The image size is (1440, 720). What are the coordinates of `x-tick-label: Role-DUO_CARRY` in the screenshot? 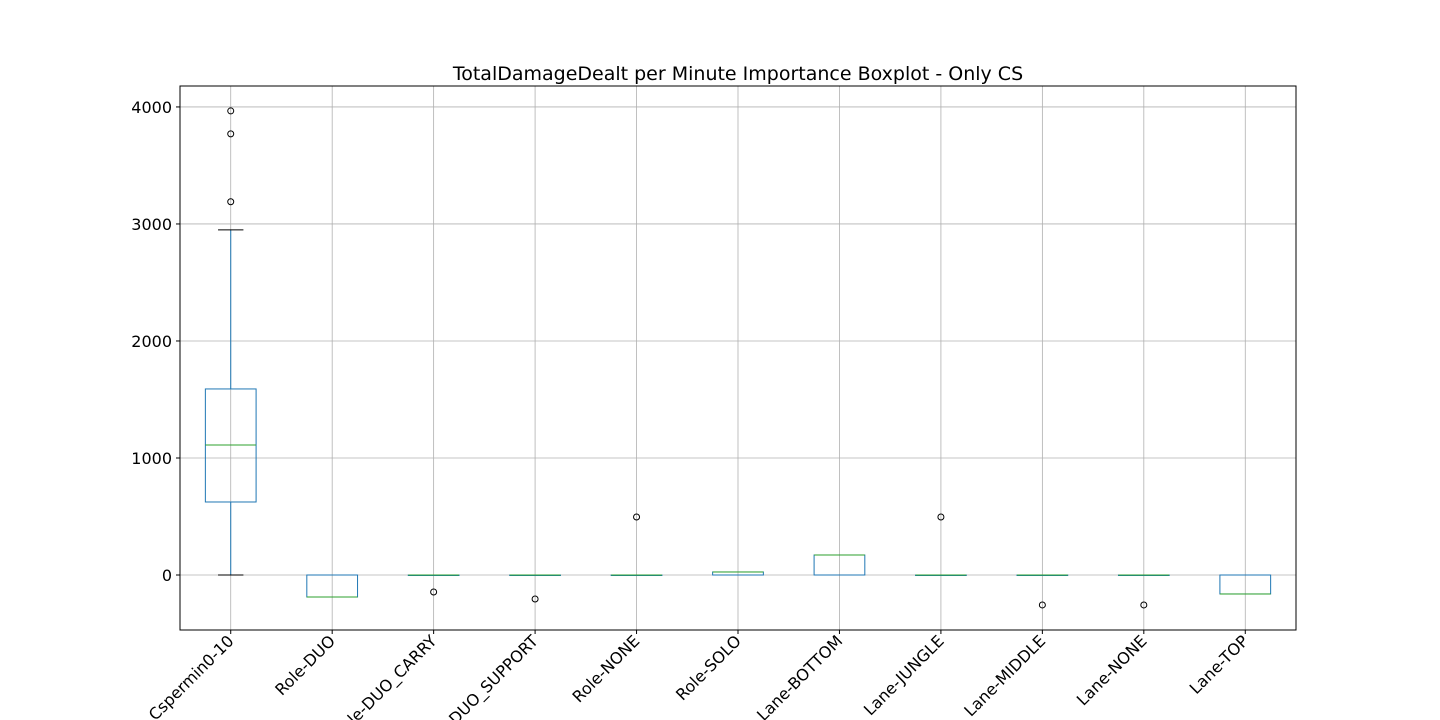 It's located at (385, 675).